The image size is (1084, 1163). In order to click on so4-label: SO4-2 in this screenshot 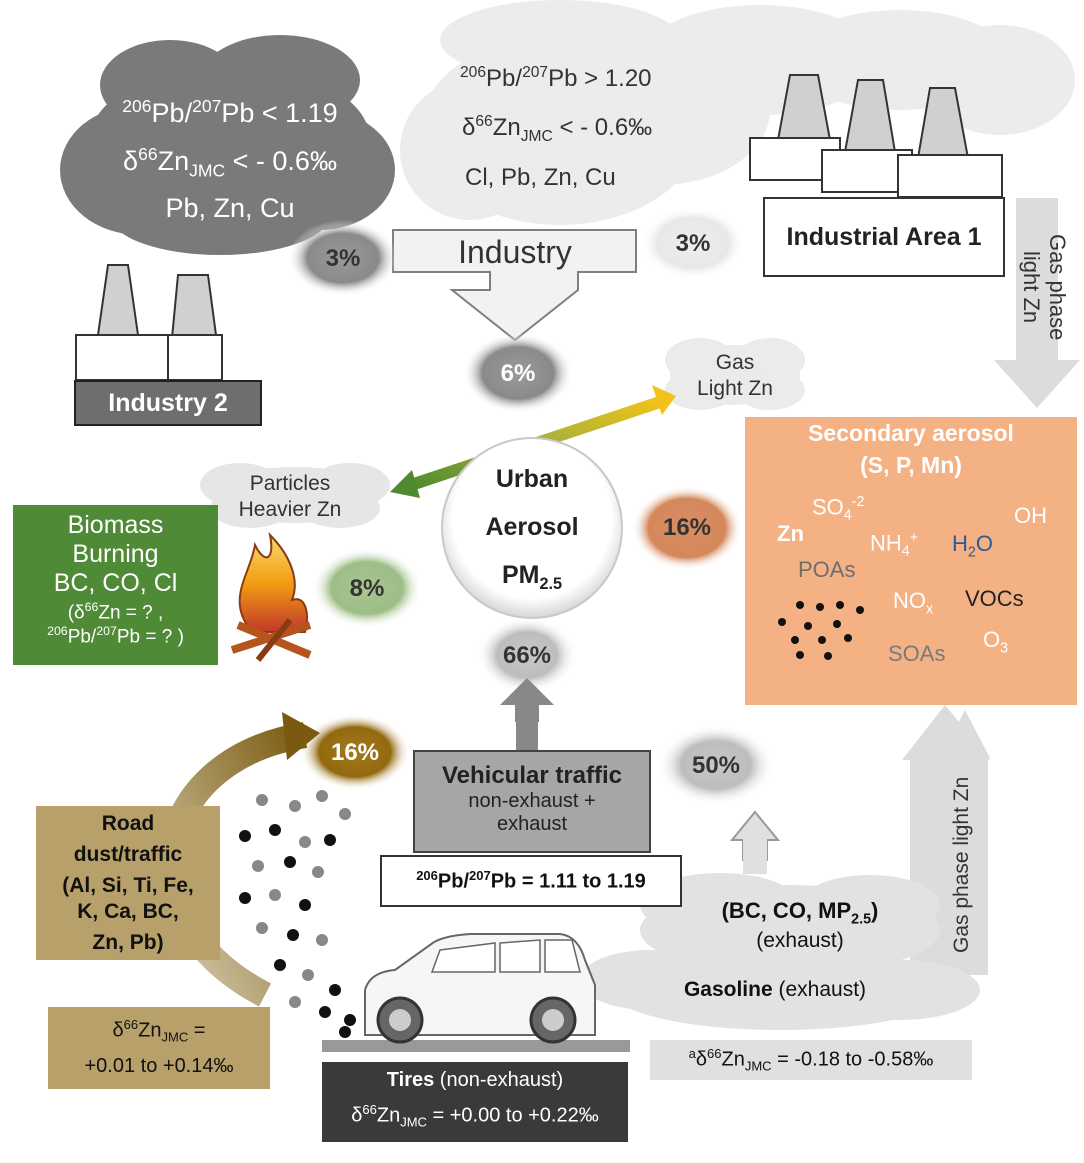, I will do `click(838, 509)`.